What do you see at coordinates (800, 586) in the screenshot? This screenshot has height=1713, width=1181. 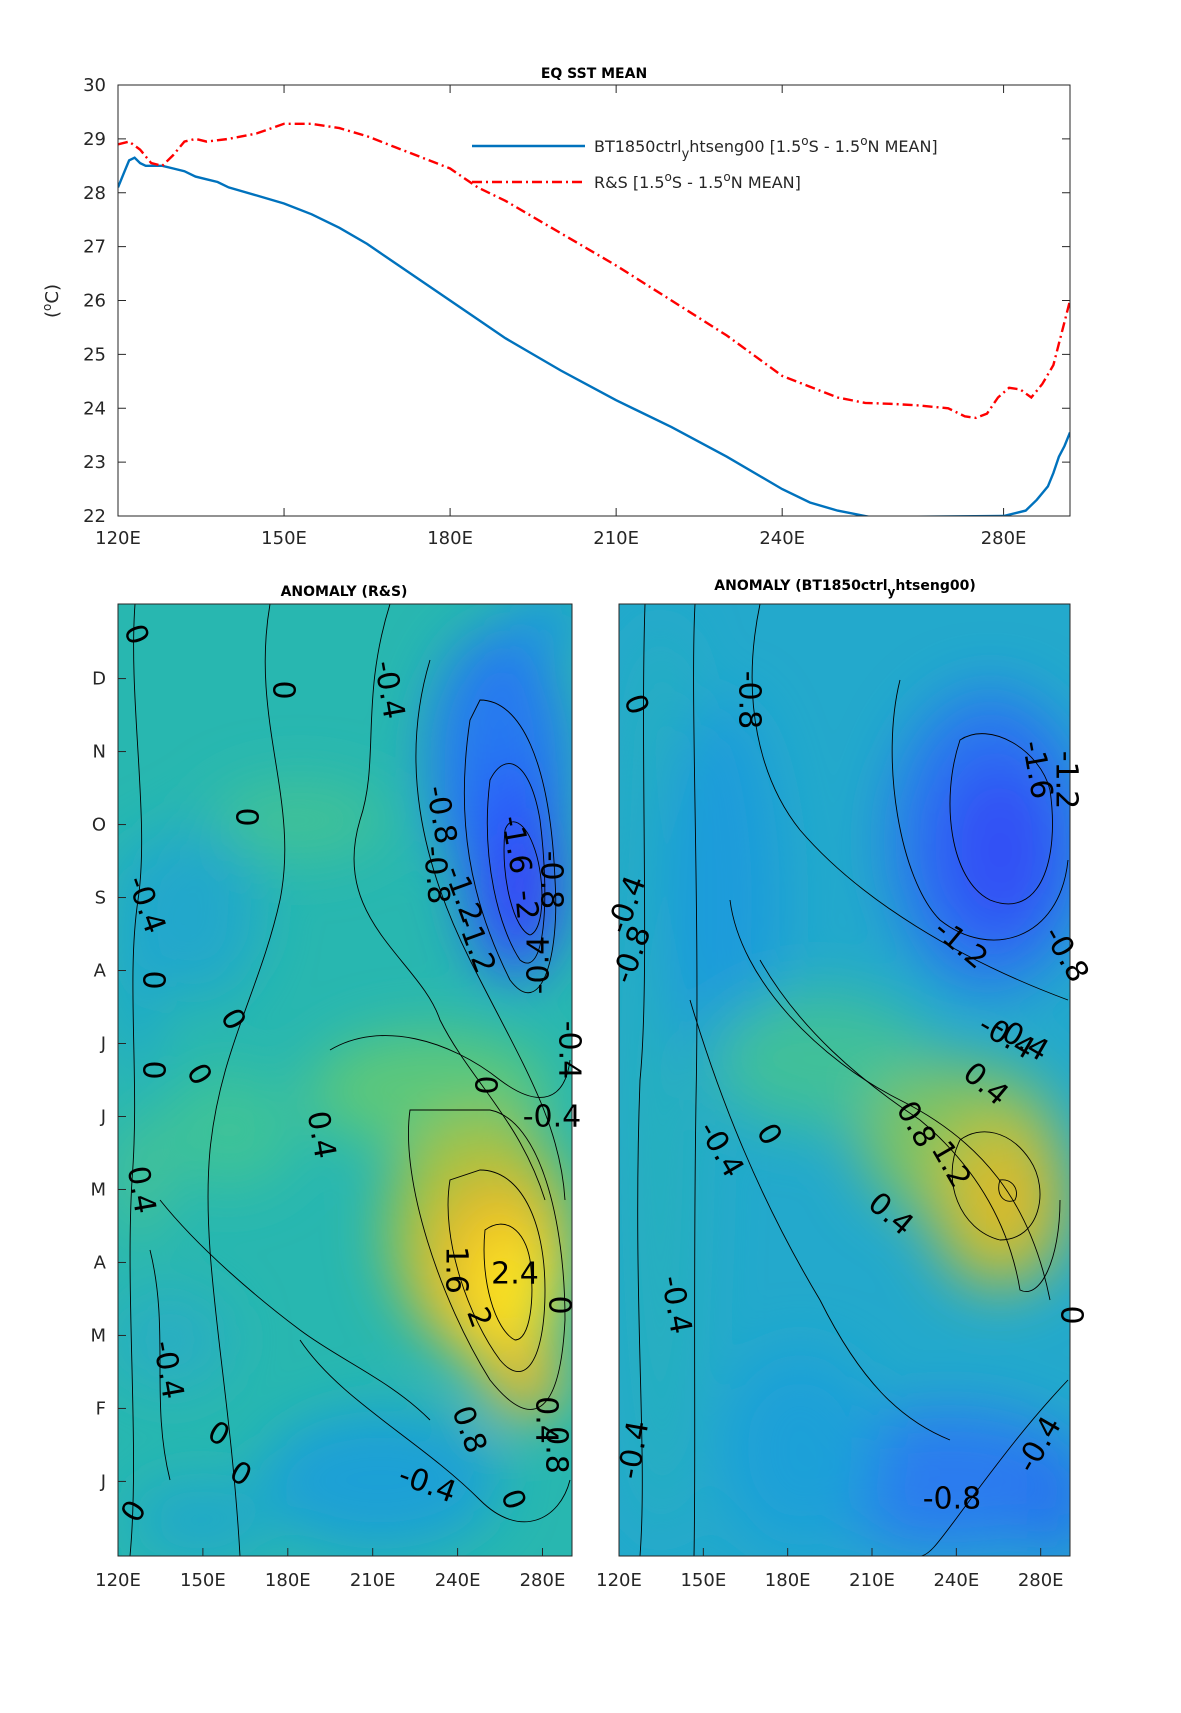 I see `heatmap-bt-title-main: ANOMALY (BT1850ctrl` at bounding box center [800, 586].